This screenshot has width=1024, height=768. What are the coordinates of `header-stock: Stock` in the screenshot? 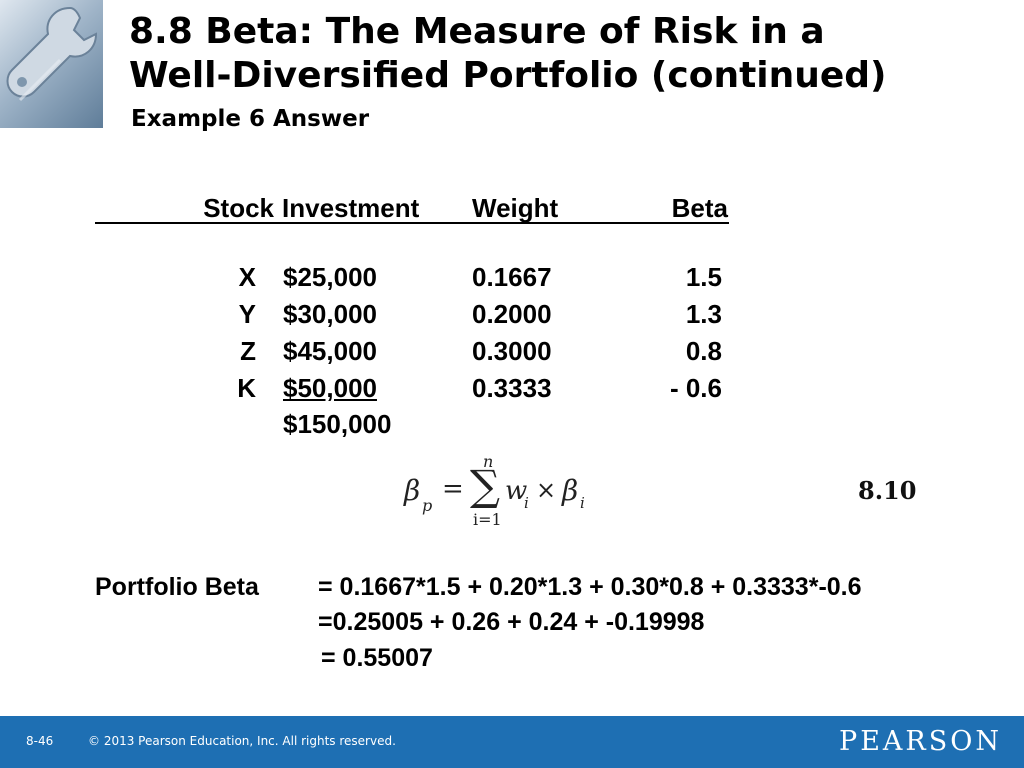 It's located at (238, 208).